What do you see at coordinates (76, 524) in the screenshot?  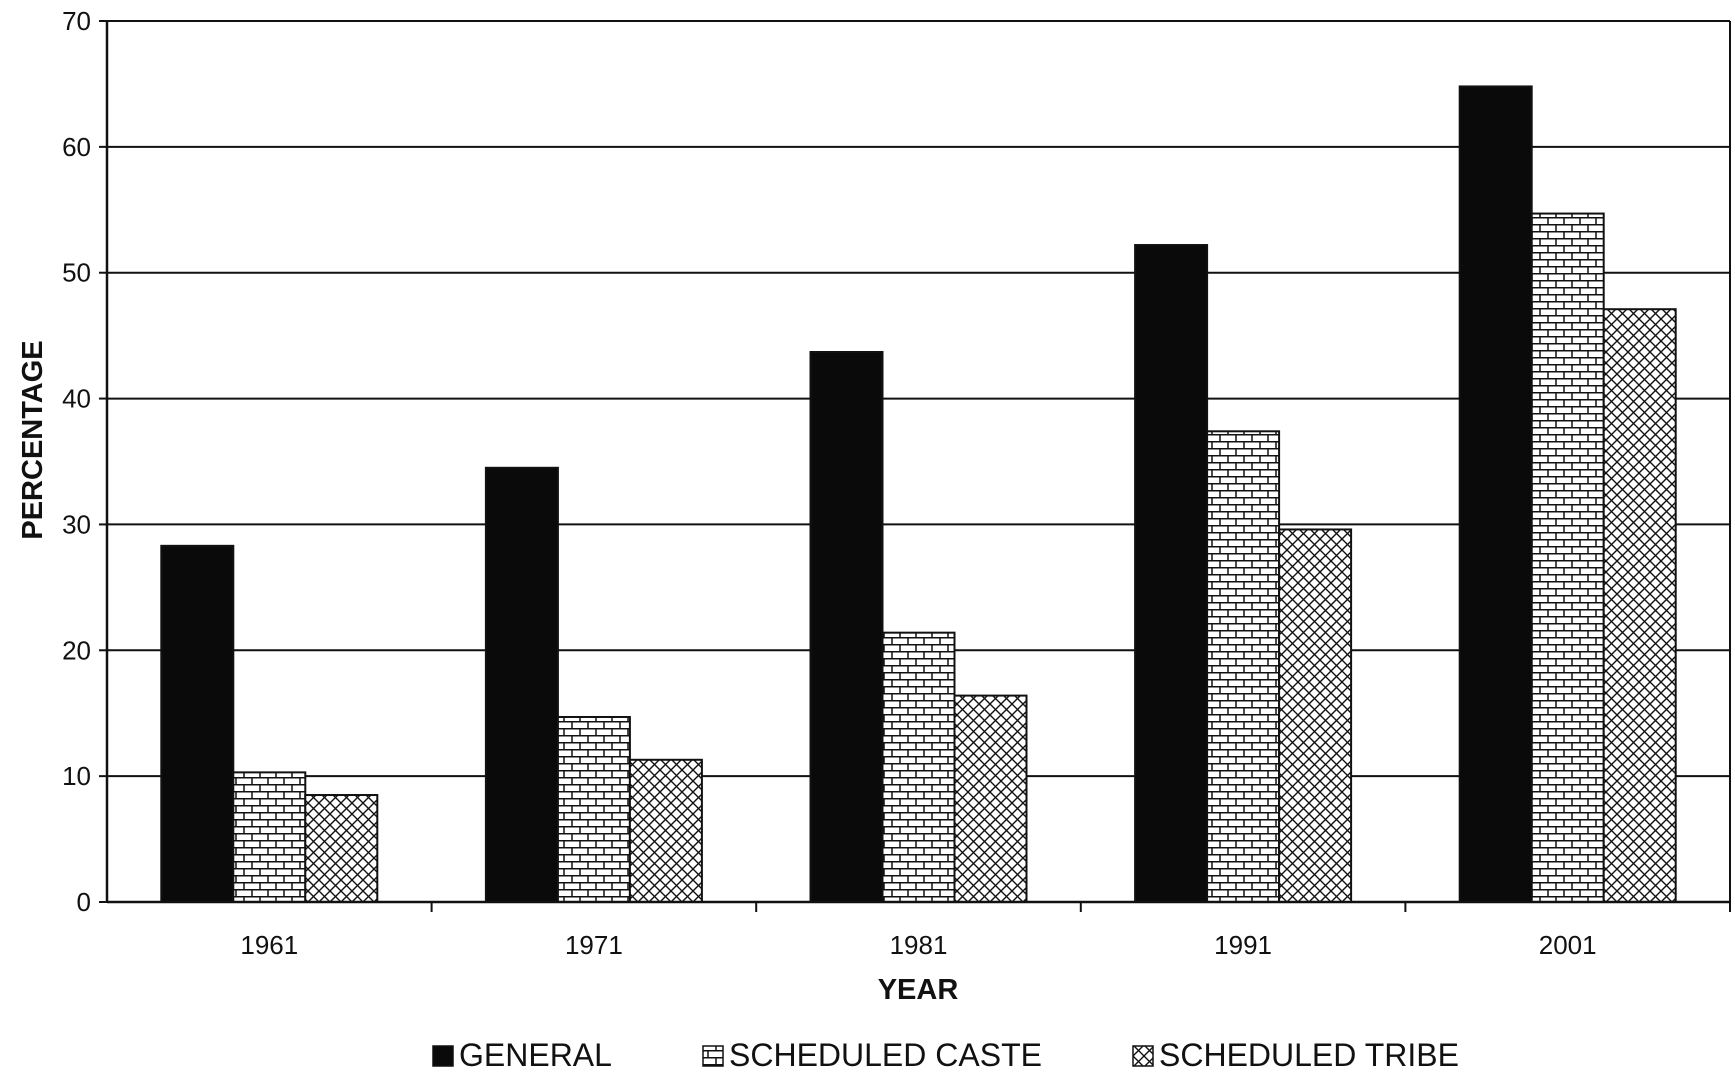 I see `y-tick-label: 30` at bounding box center [76, 524].